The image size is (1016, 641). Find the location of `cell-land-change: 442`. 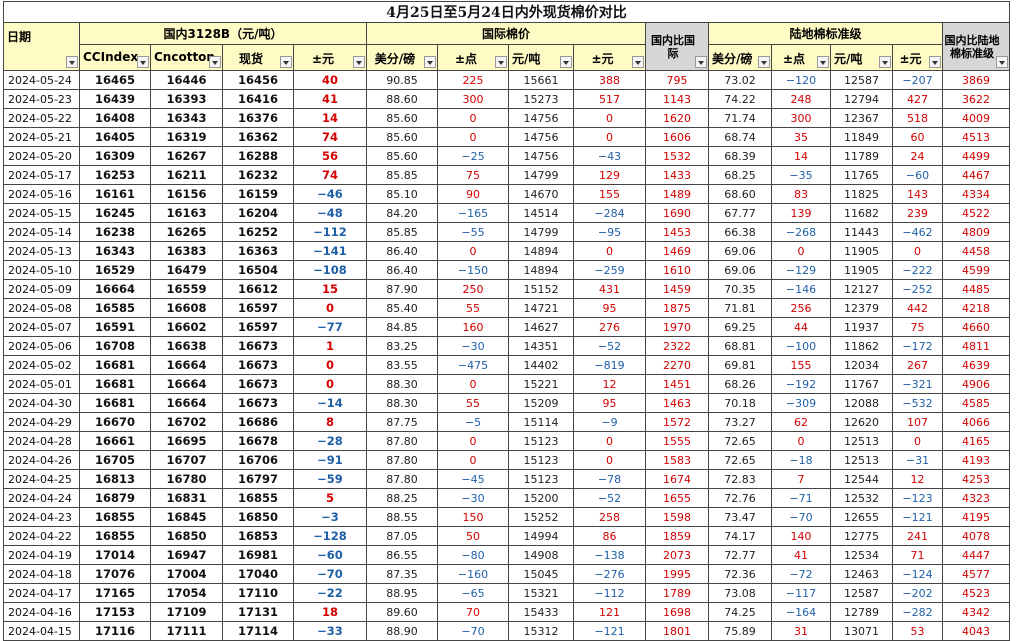

cell-land-change: 442 is located at coordinates (917, 308).